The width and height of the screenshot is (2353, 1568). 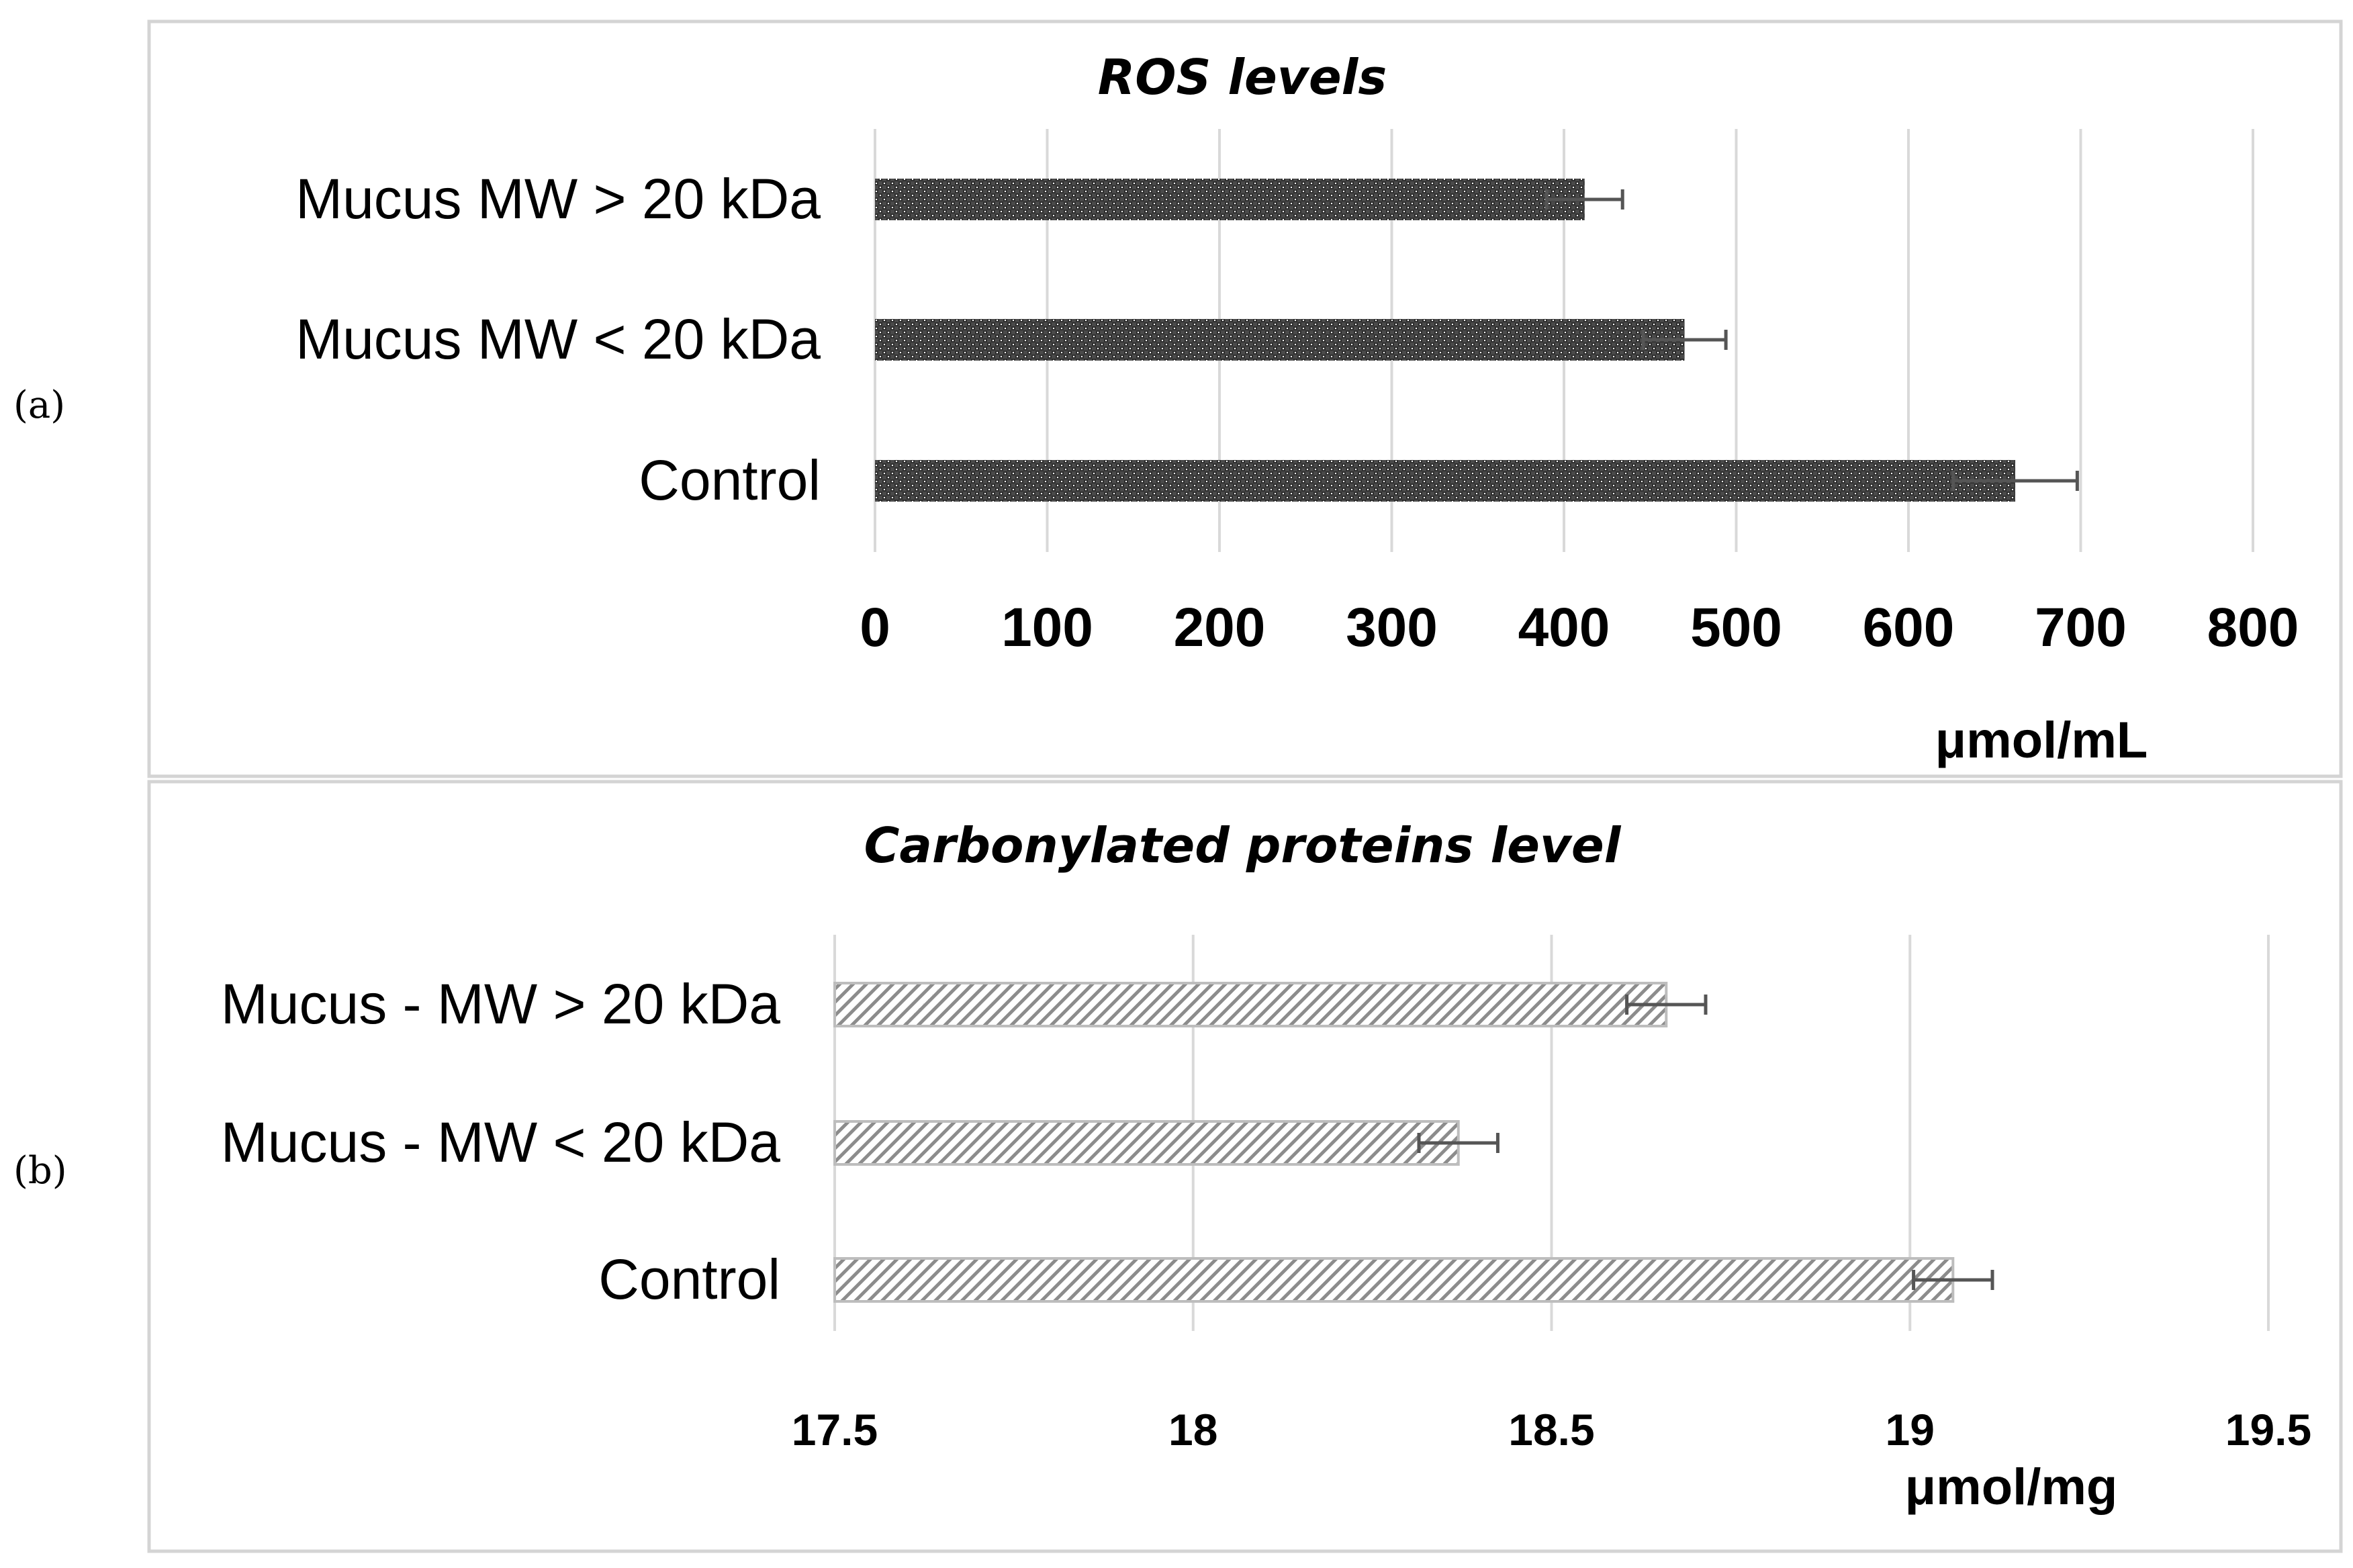 I want to click on chart-b-title: Carbonylated proteins level, so click(x=1243, y=845).